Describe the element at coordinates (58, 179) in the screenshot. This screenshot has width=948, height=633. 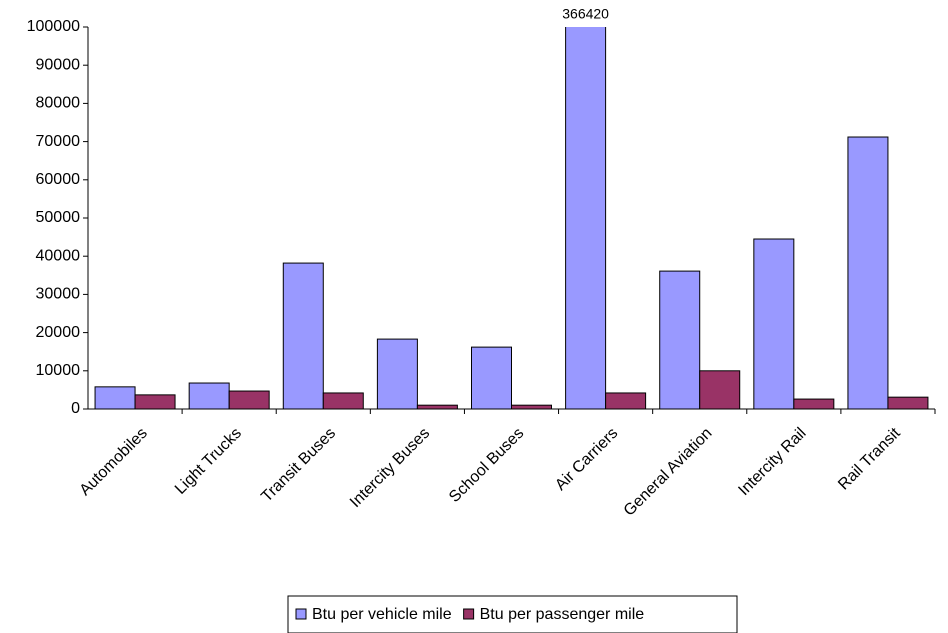
I see `y-tick-label: 60000` at that location.